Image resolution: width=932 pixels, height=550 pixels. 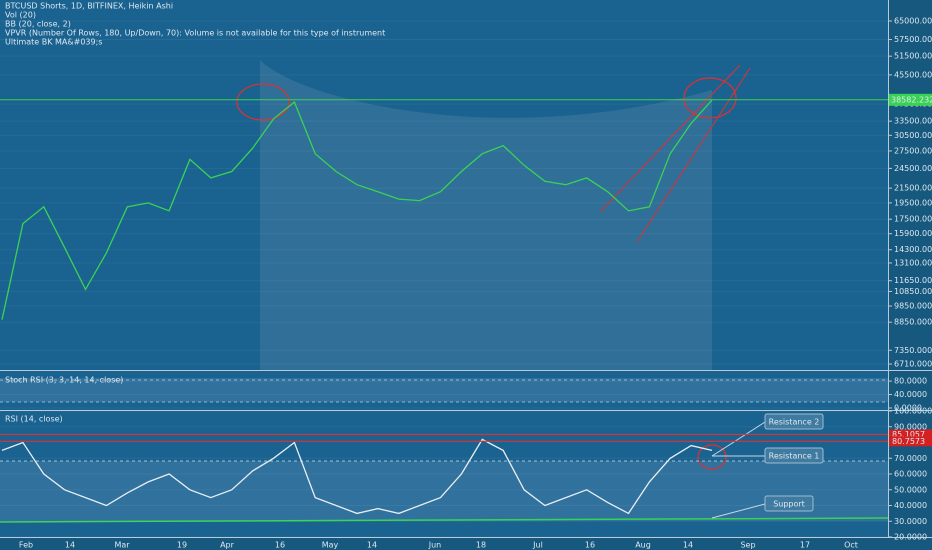 What do you see at coordinates (435, 545) in the screenshot?
I see `x-tick-label: Jun` at bounding box center [435, 545].